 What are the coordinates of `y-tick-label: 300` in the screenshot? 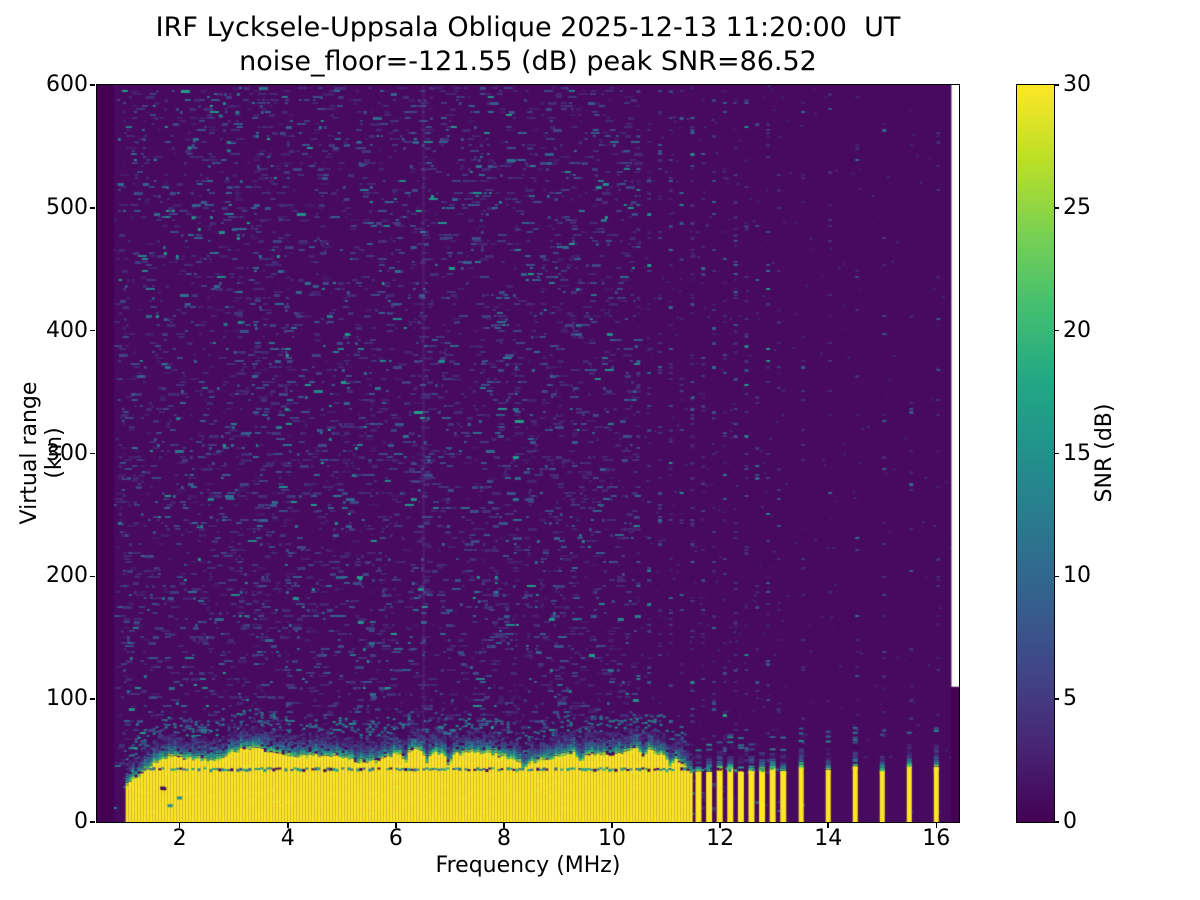 It's located at (67, 453).